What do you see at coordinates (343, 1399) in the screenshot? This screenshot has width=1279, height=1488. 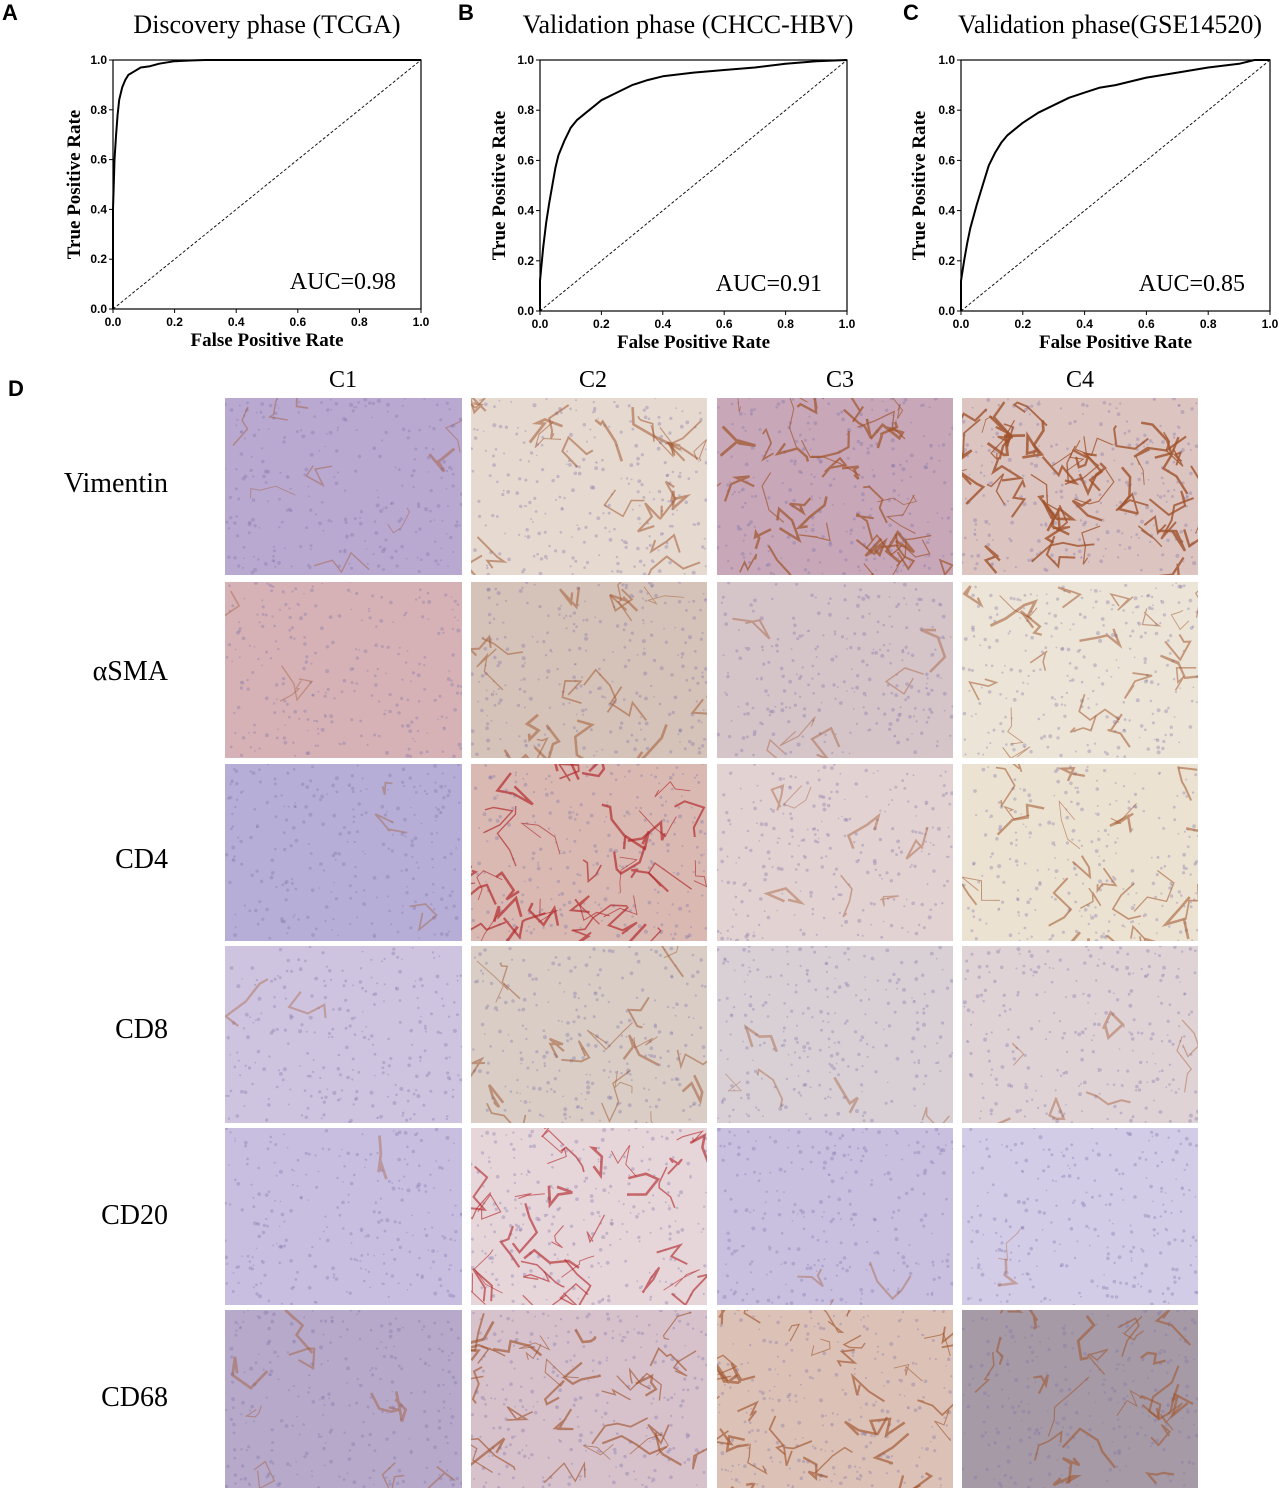 I see `ihc-image-cd68-c1` at bounding box center [343, 1399].